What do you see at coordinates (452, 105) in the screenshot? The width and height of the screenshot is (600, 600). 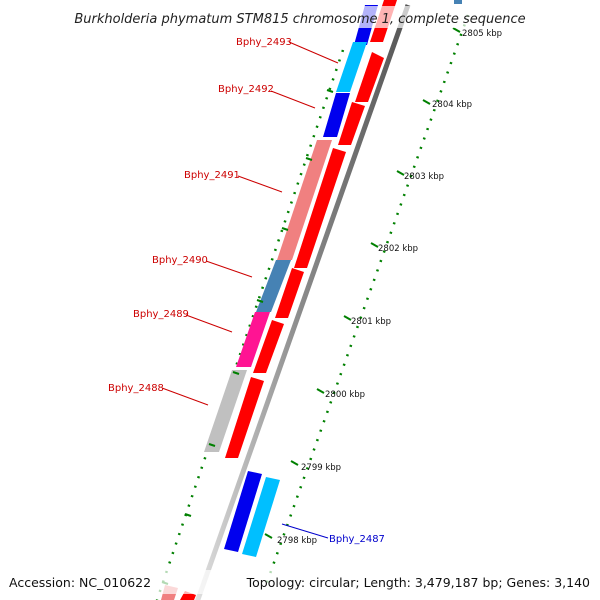 I see `scale-label-2804: 2804 kbp` at bounding box center [452, 105].